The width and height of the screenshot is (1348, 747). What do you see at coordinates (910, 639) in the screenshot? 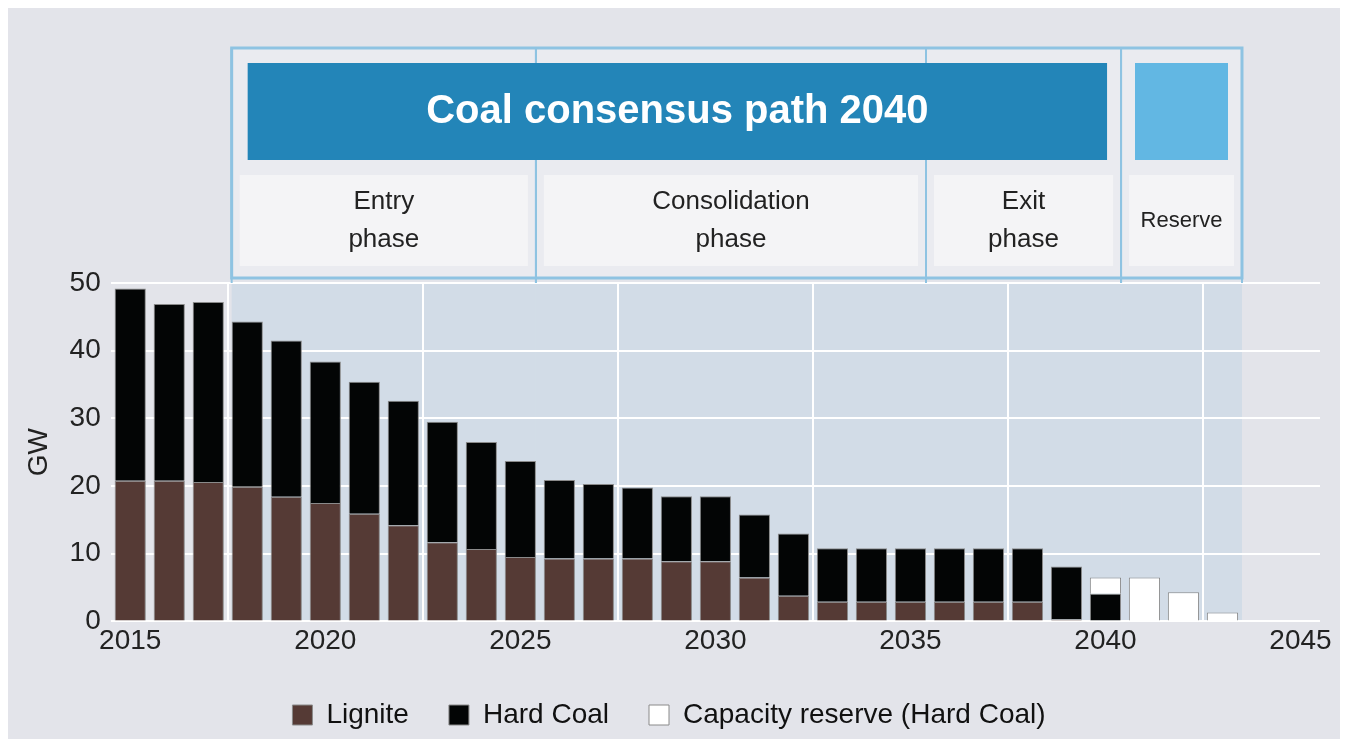
I see `x-tick-label: 2035` at bounding box center [910, 639].